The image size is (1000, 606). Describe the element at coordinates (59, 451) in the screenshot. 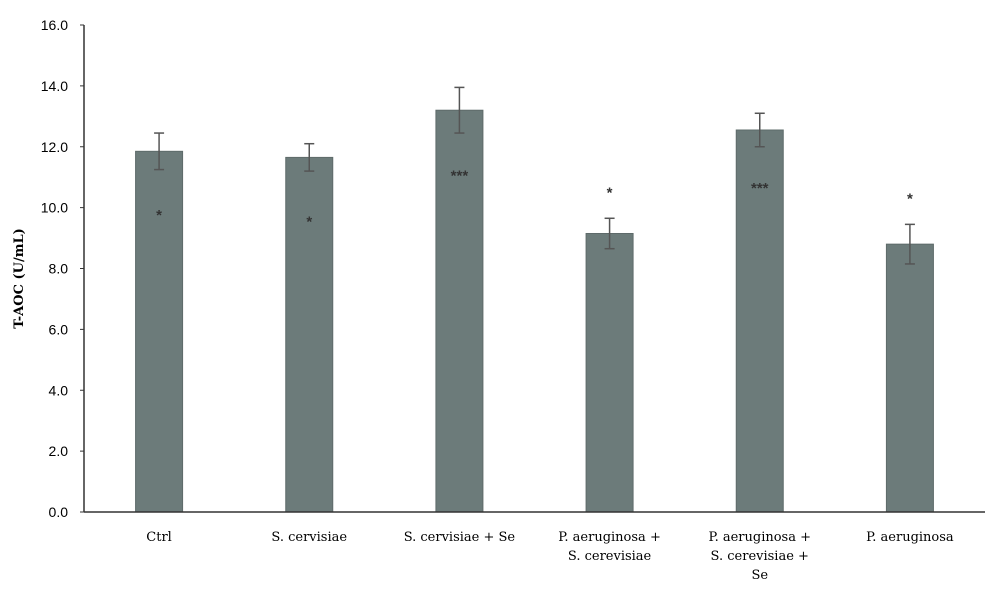

I see `y-tick-label: 2.0` at that location.